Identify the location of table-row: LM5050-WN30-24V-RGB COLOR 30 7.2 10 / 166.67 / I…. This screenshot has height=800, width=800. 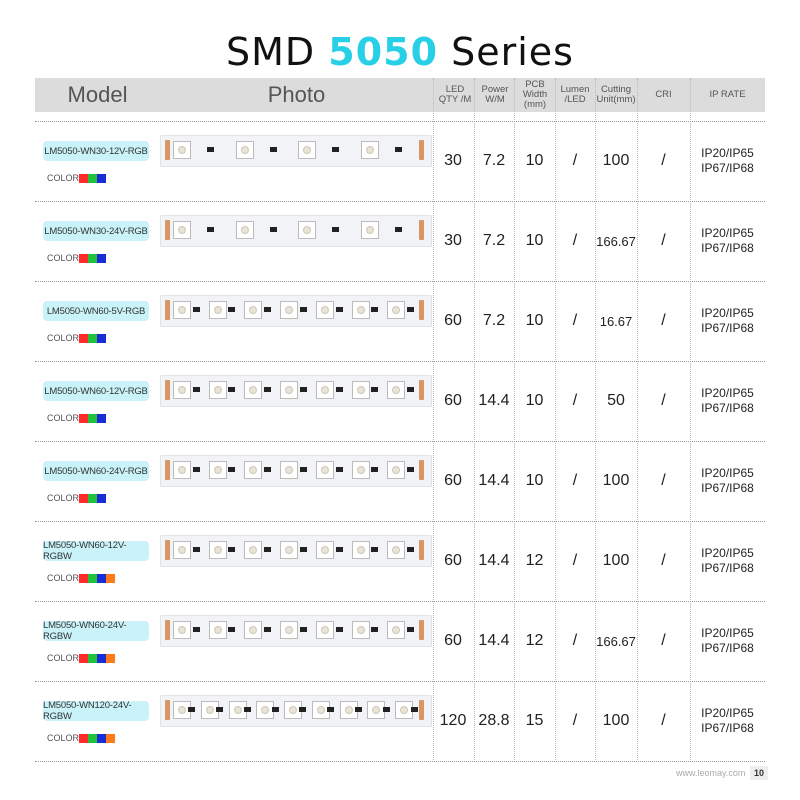
(400, 241).